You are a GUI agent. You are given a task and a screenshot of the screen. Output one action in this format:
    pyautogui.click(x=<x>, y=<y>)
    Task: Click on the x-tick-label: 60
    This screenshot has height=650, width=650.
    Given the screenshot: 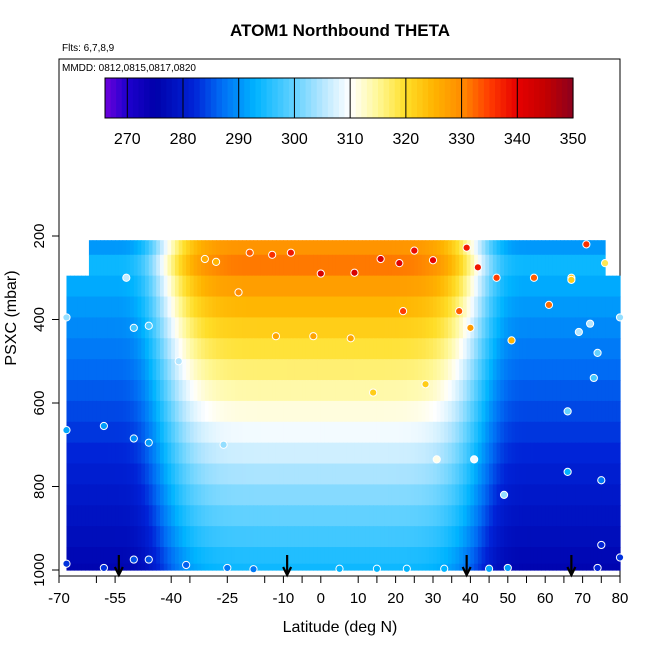 What is the action you would take?
    pyautogui.click(x=545, y=598)
    